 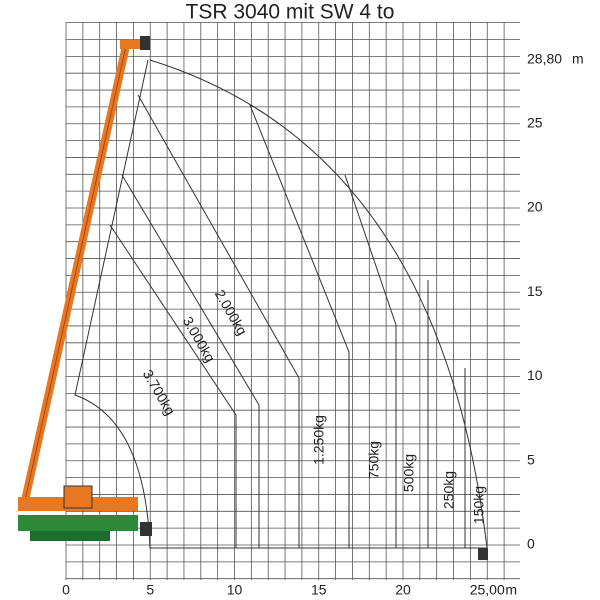 What do you see at coordinates (449, 490) in the screenshot?
I see `zone-label: 250kg` at bounding box center [449, 490].